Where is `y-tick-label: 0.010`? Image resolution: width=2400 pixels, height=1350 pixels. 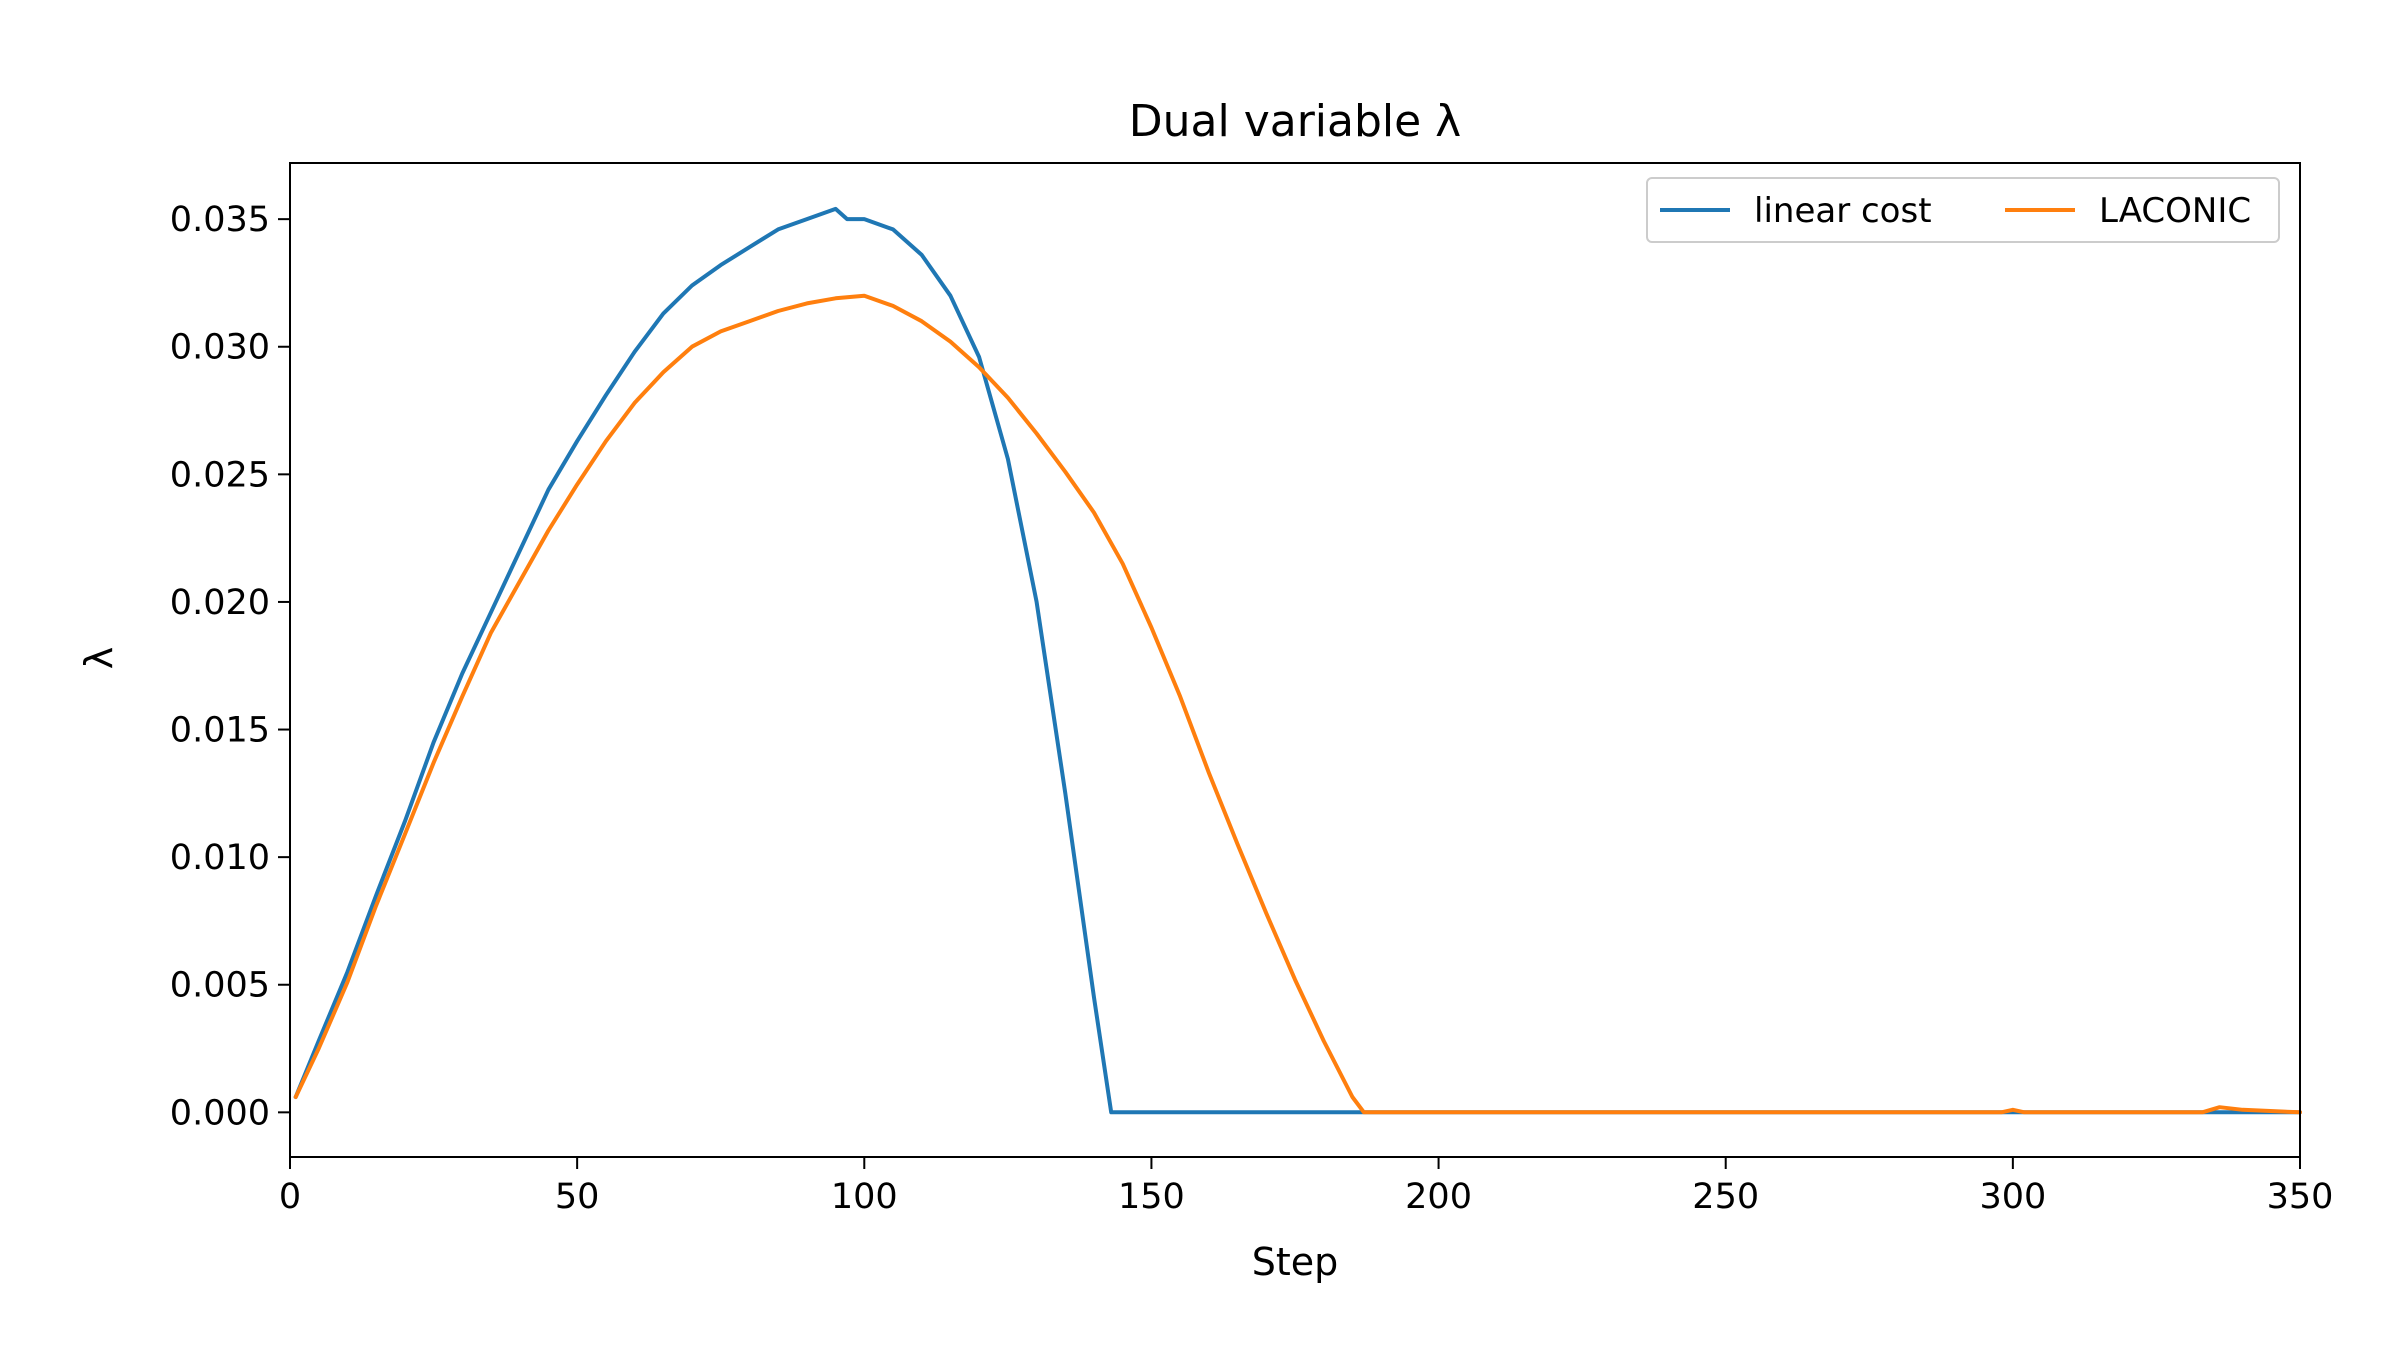
y-tick-label: 0.010 is located at coordinates (220, 858).